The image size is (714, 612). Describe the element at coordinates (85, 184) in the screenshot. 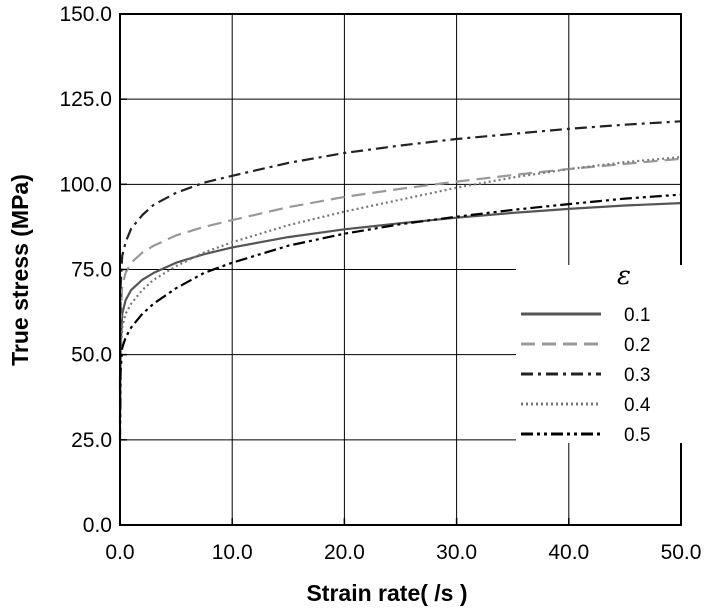

I see `y-tick-label: 100.0` at that location.